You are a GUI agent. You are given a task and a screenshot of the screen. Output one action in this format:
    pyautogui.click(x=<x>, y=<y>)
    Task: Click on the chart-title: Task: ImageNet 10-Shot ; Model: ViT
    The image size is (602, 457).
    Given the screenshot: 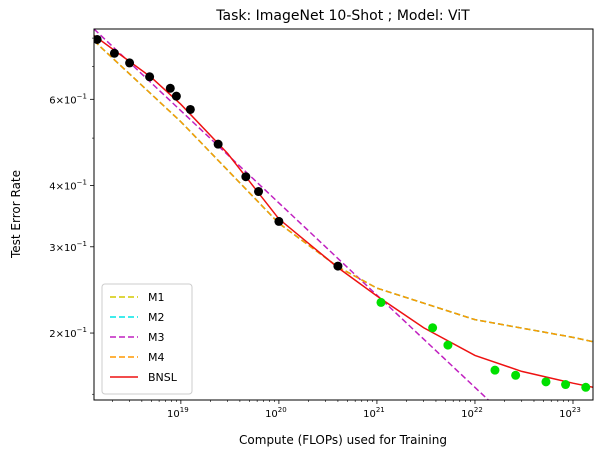 What is the action you would take?
    pyautogui.click(x=342, y=16)
    